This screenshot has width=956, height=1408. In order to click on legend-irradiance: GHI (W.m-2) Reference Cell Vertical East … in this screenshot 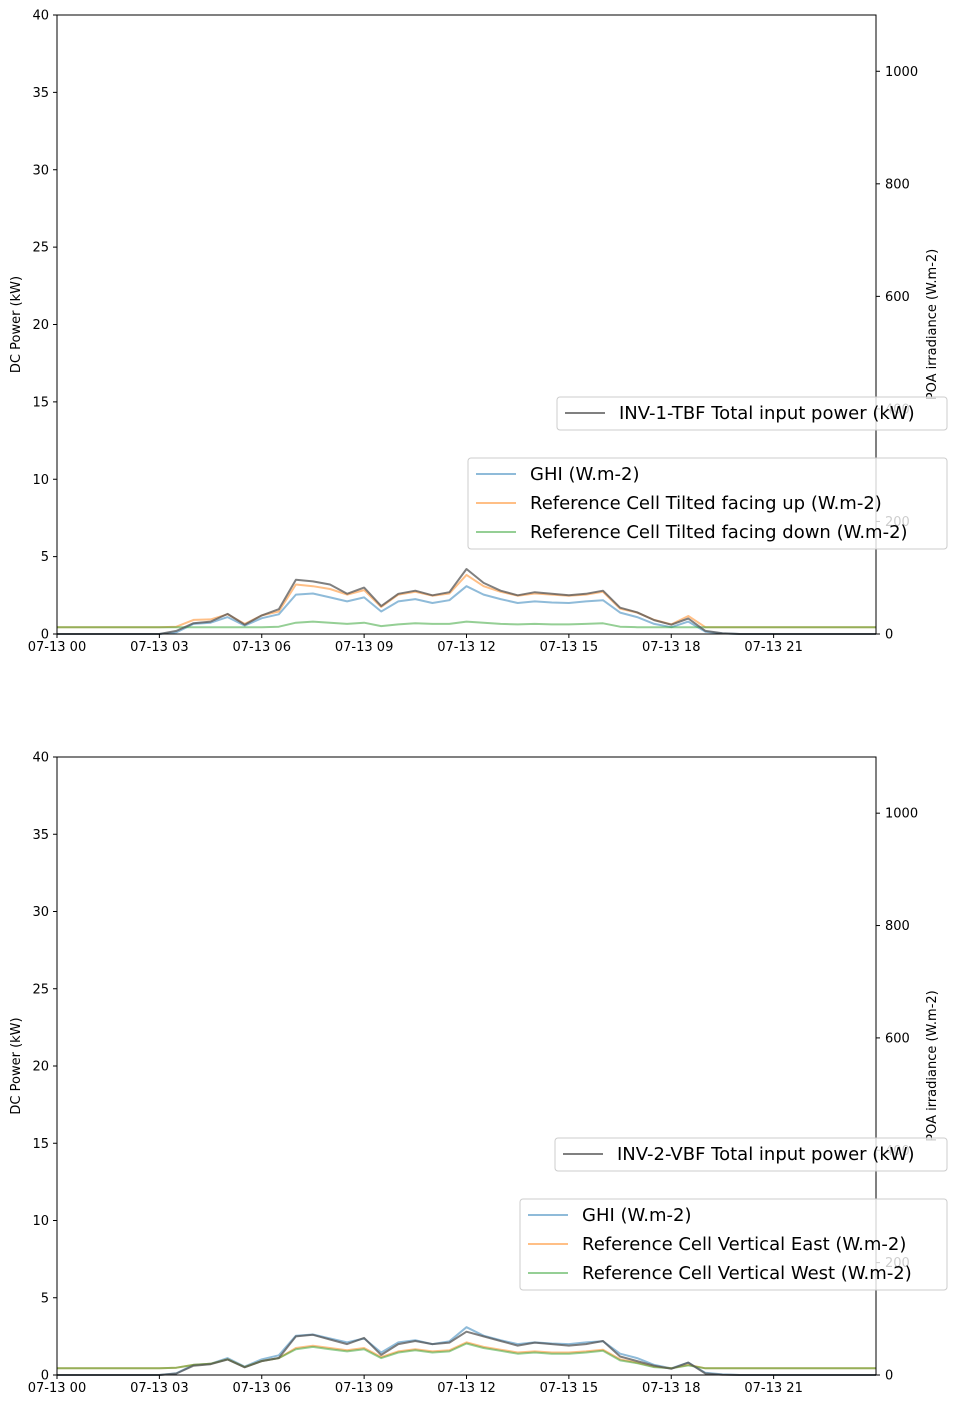, I will do `click(733, 1244)`.